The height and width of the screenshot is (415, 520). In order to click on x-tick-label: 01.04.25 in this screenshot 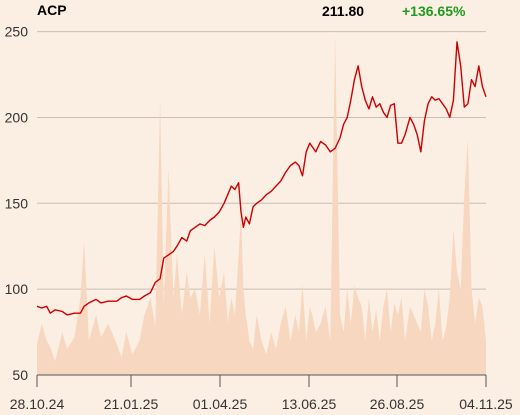, I will do `click(220, 404)`.